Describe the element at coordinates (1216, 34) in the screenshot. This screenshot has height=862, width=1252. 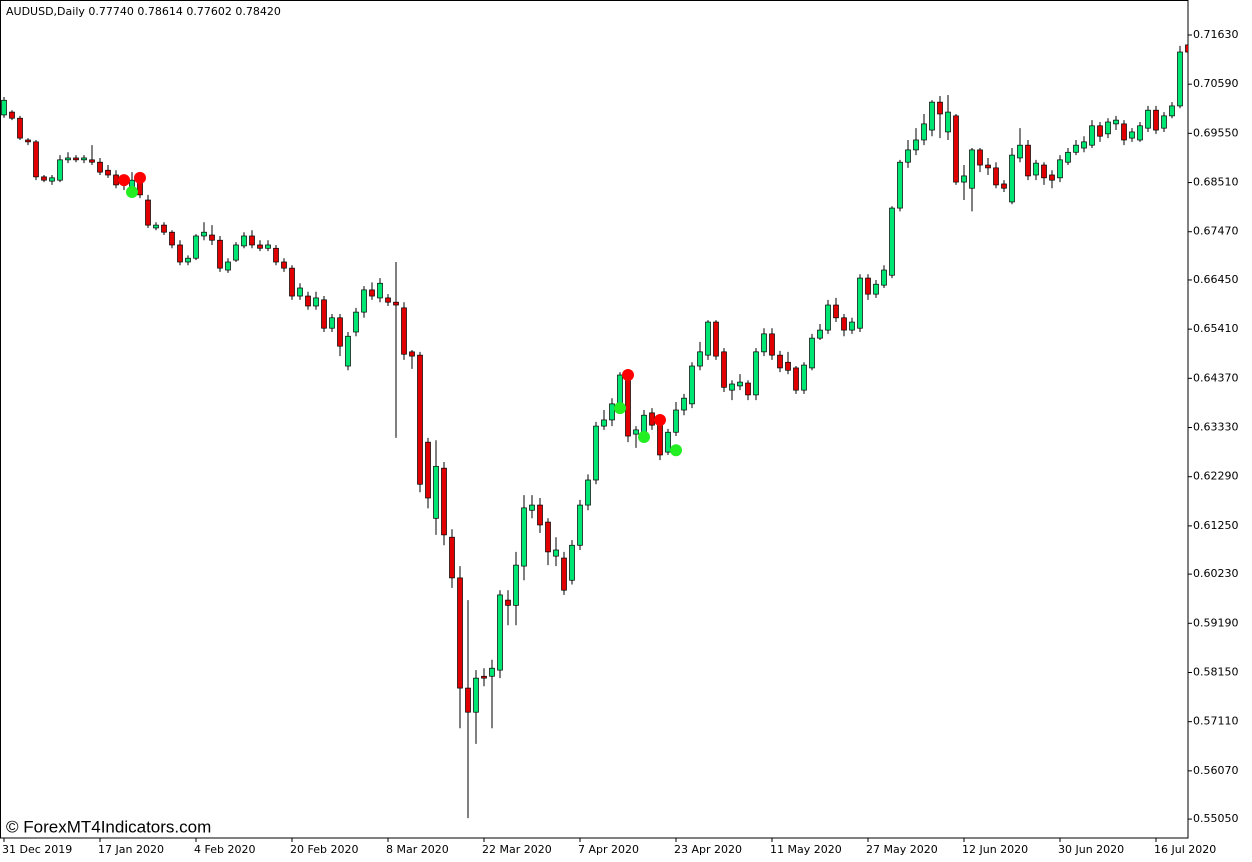
I see `y-tick-label: 0.71630` at that location.